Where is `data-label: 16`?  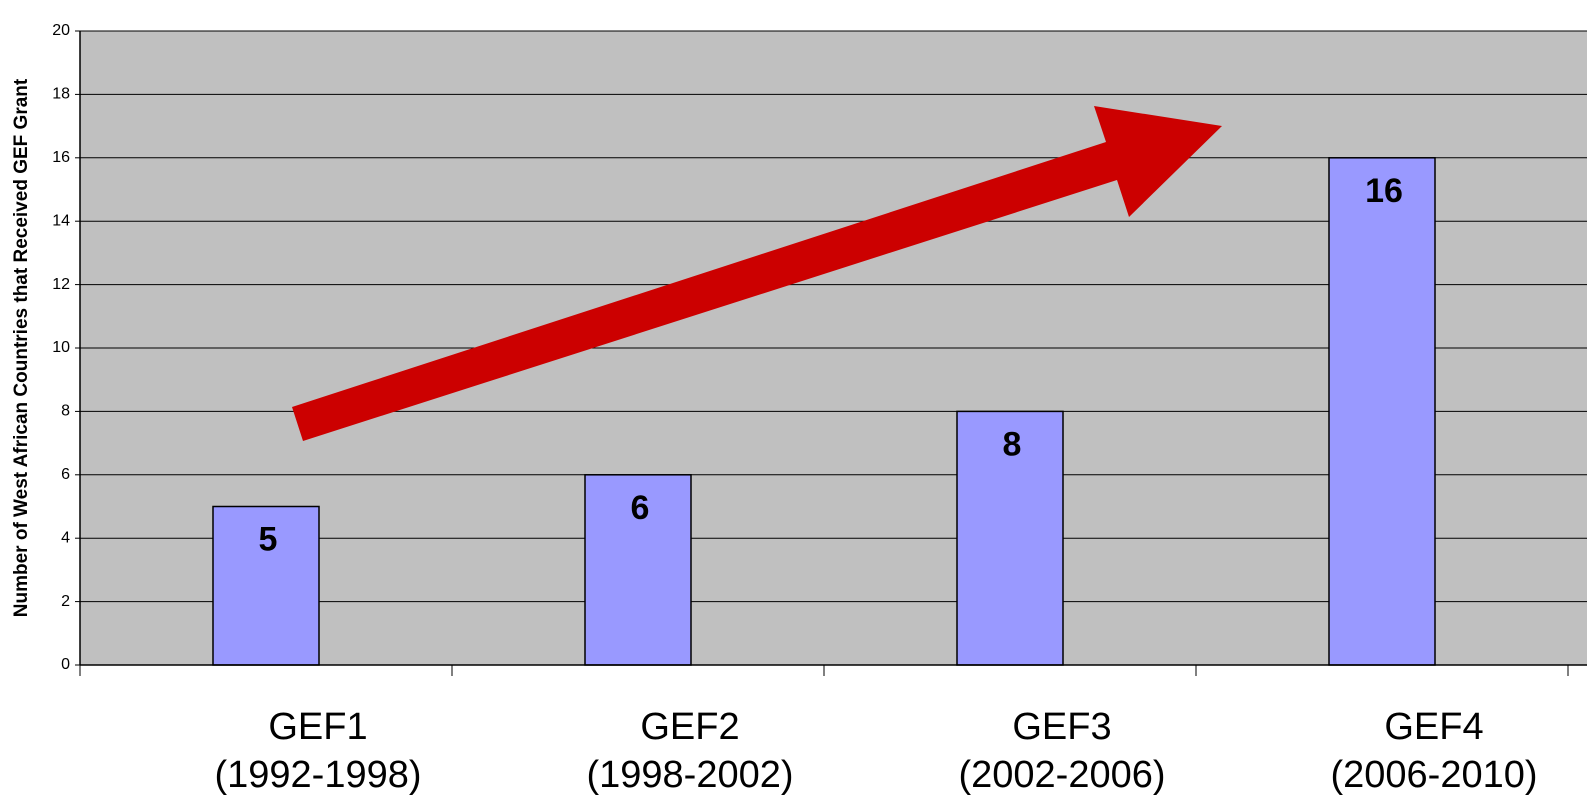
data-label: 16 is located at coordinates (1384, 191).